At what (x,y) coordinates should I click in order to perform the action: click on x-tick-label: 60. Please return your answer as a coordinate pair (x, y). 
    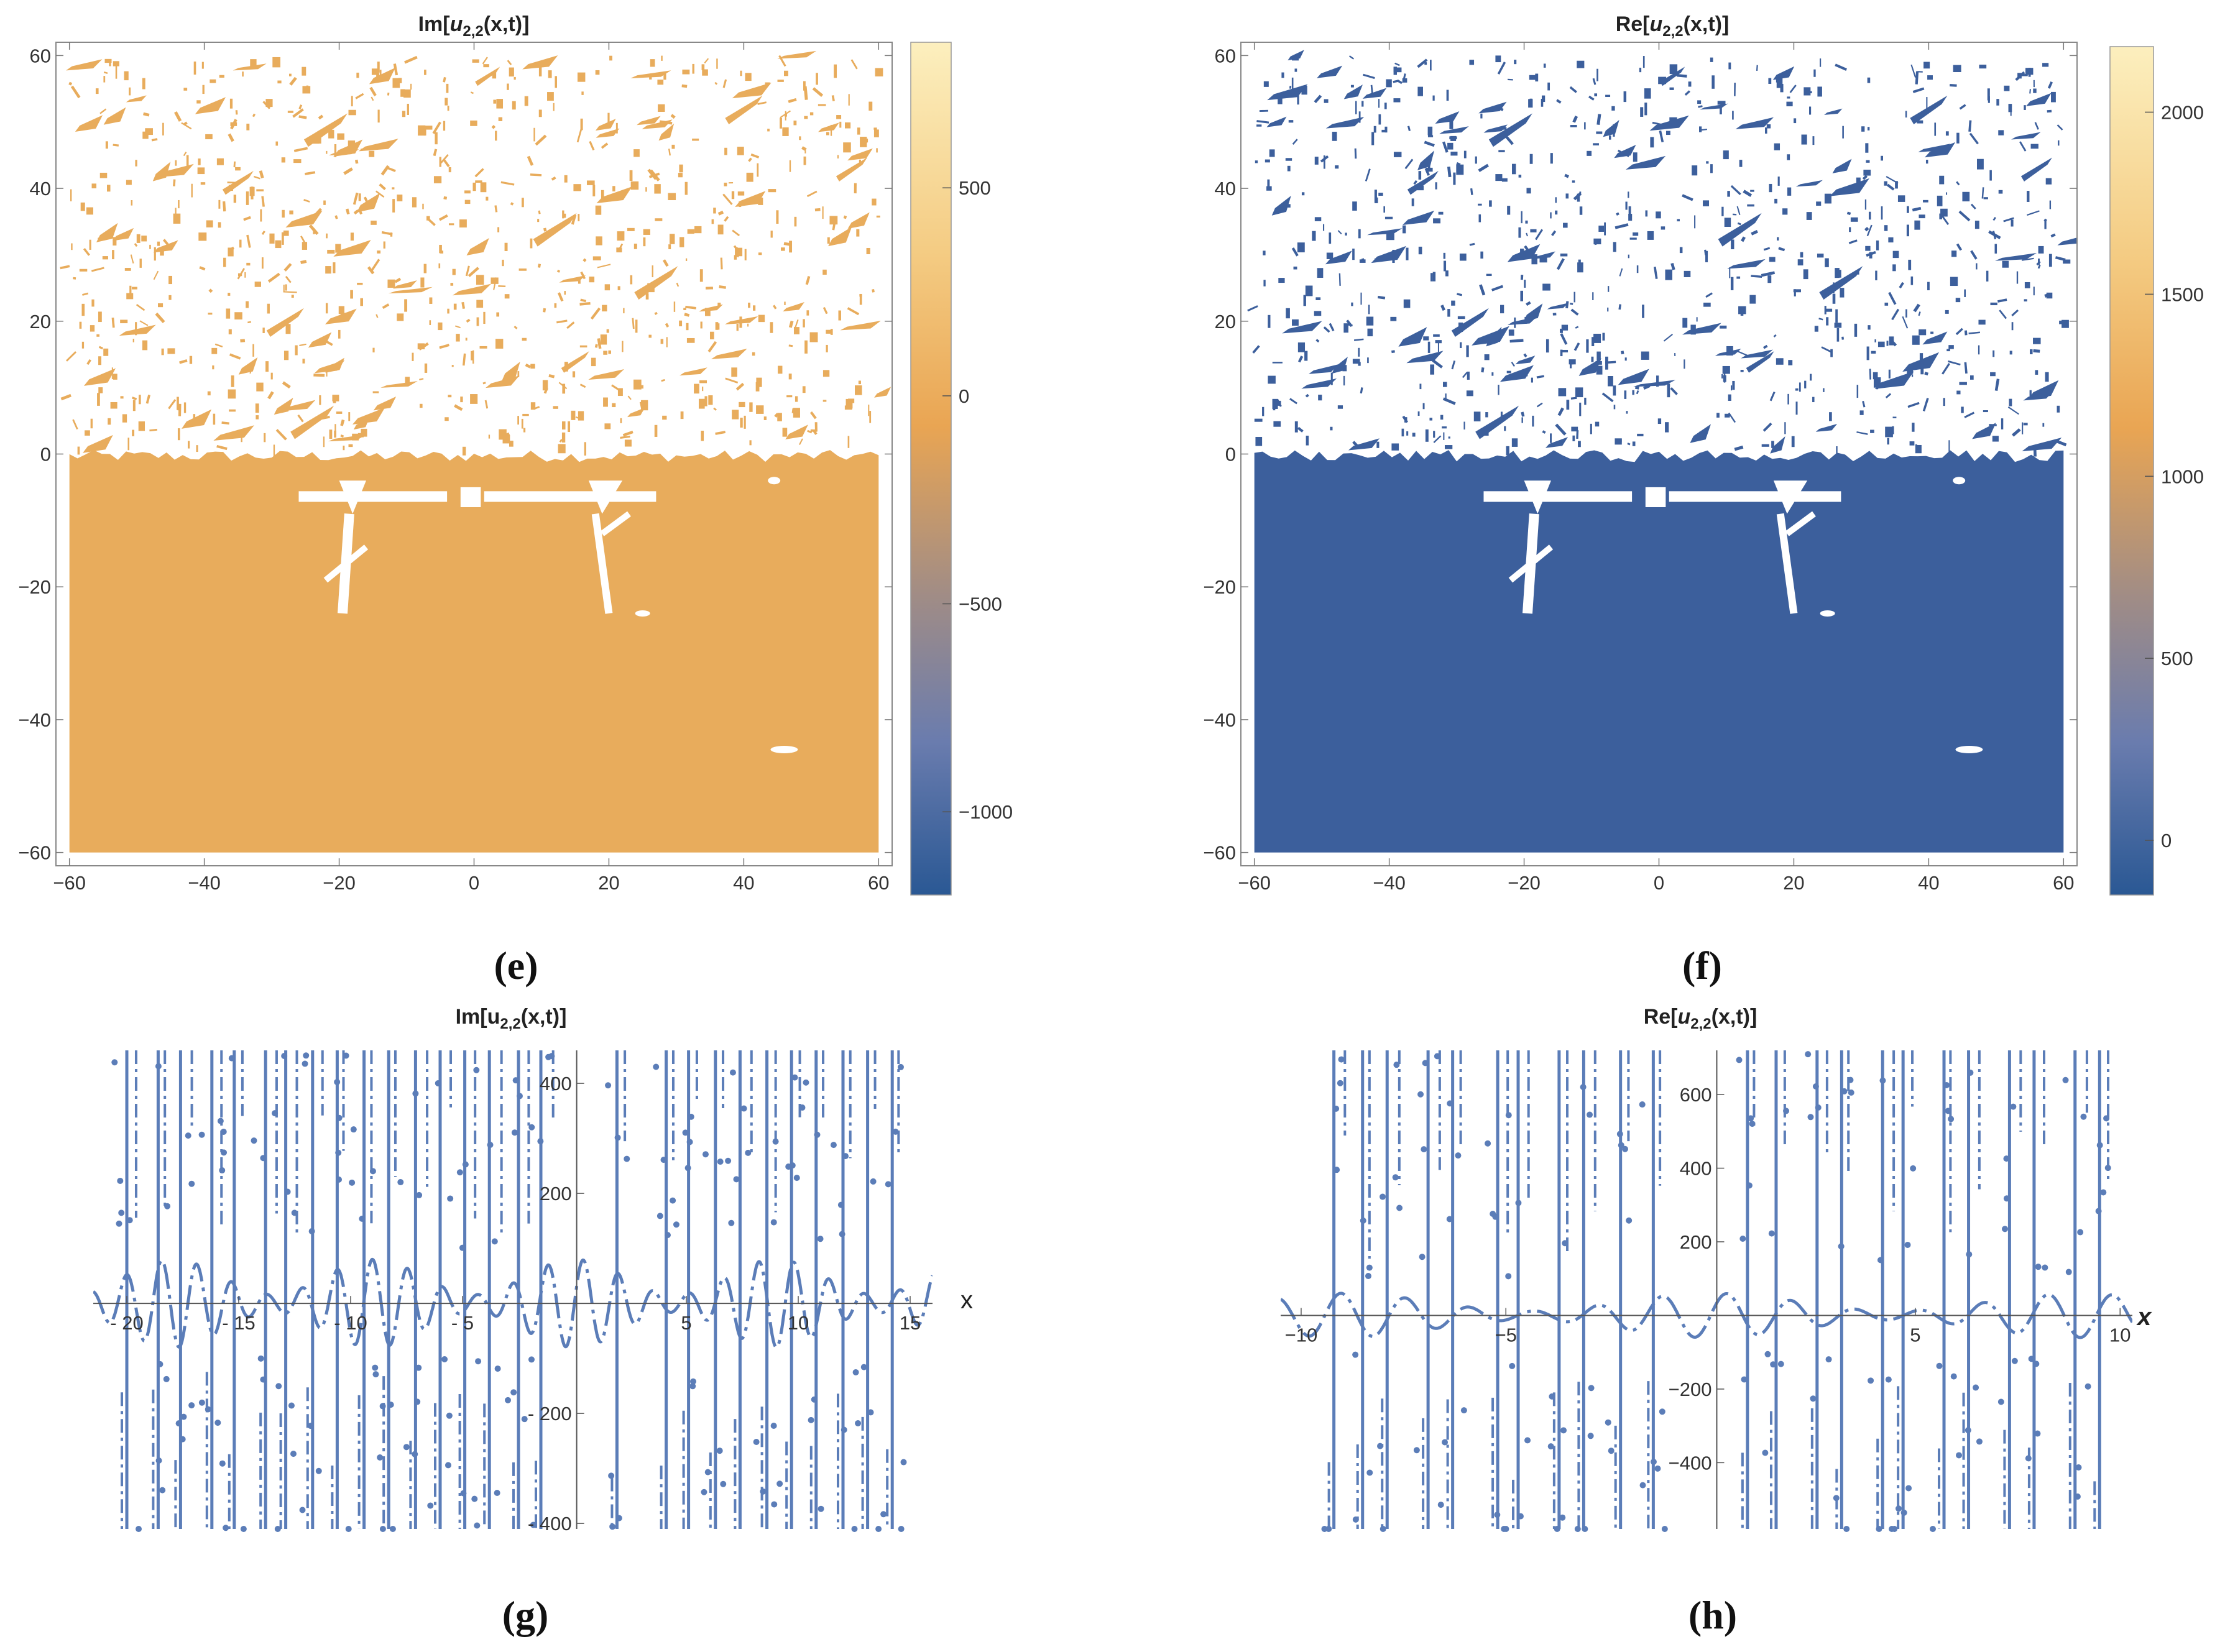
    Looking at the image, I should click on (2063, 883).